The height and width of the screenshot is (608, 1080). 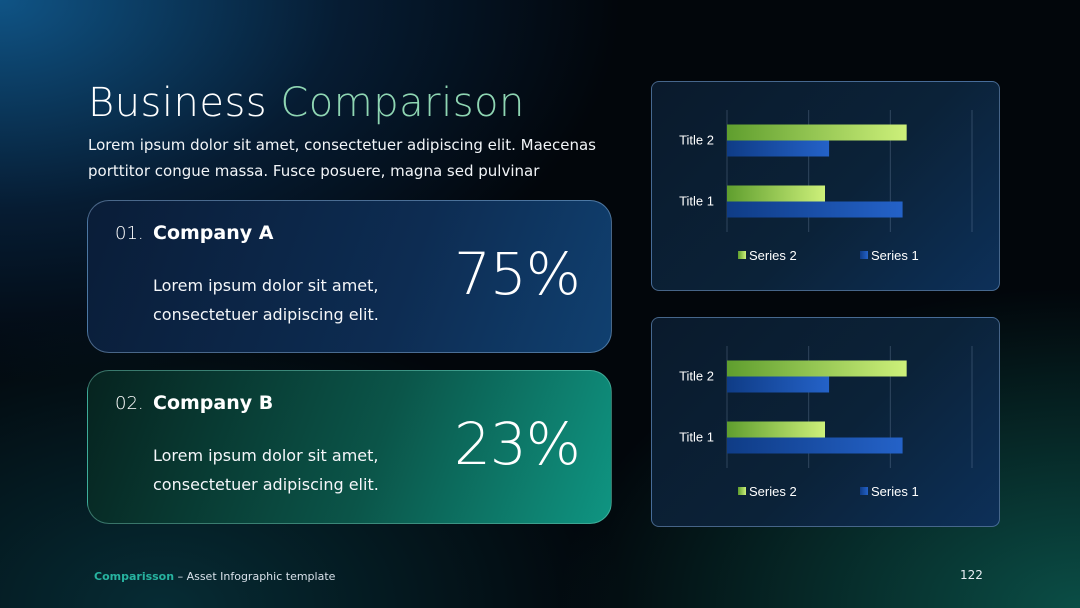 I want to click on bar-chart-top: Title 1 Title 2 Series 2 Series 1, so click(x=825, y=186).